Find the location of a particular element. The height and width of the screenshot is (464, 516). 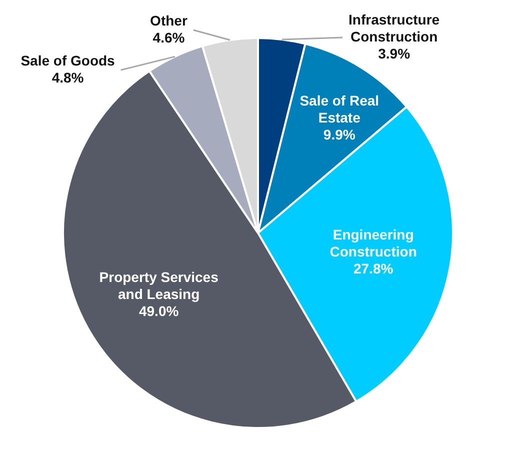

data-label: 4.8% is located at coordinates (68, 77).